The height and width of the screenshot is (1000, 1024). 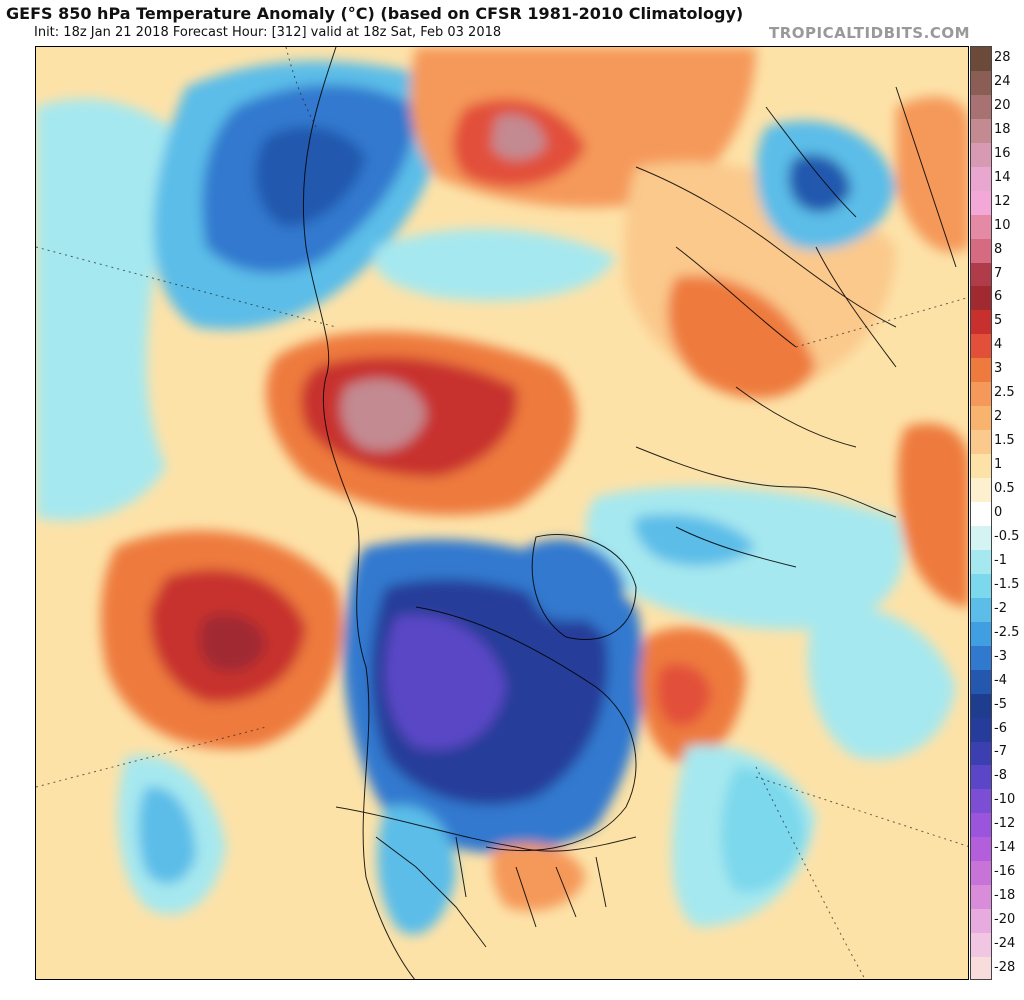 What do you see at coordinates (1005, 896) in the screenshot?
I see `colorbar-tick-label: -18` at bounding box center [1005, 896].